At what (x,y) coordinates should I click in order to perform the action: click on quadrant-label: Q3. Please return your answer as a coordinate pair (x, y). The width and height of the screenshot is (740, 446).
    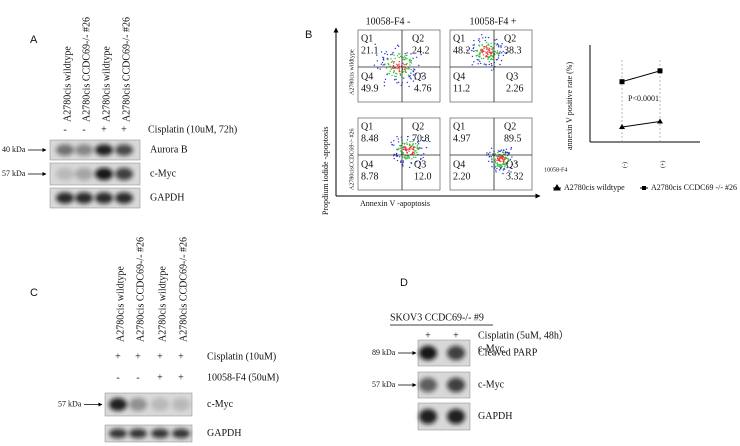
    Looking at the image, I should click on (420, 76).